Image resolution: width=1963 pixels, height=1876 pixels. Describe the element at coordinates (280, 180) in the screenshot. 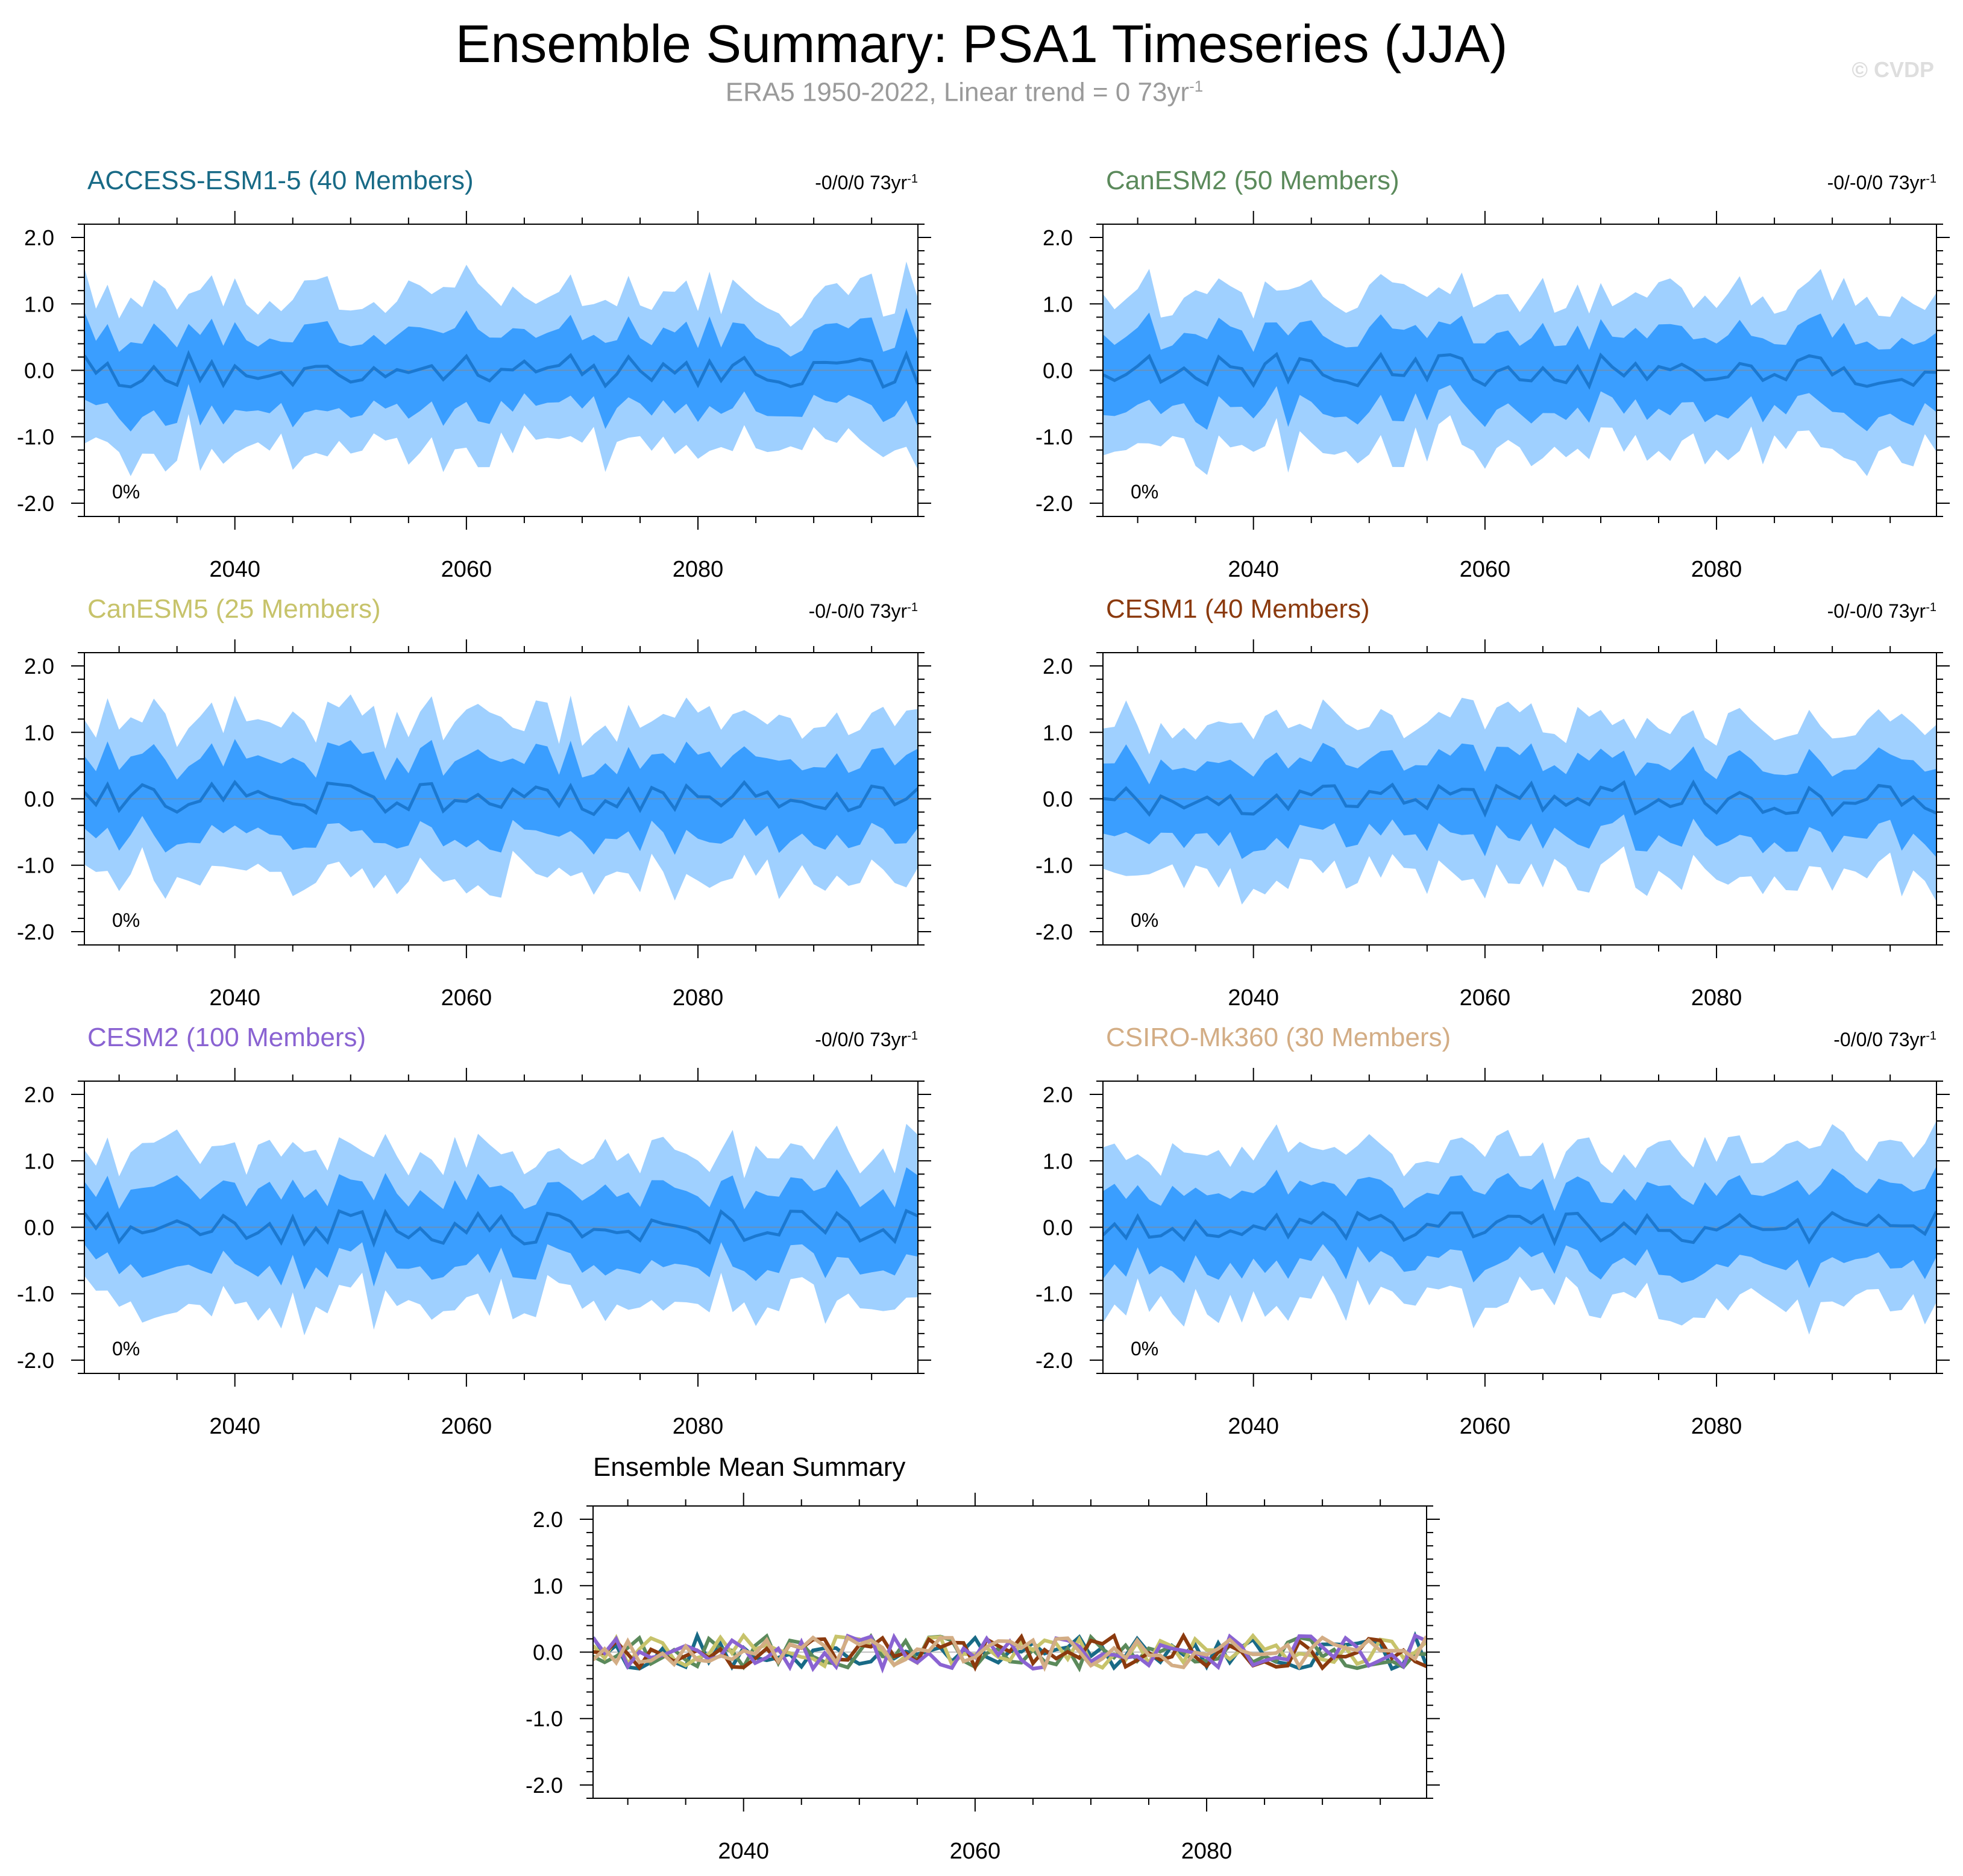

I see `panel-title: ACCESS-ESM1-5 (40 Members)` at that location.